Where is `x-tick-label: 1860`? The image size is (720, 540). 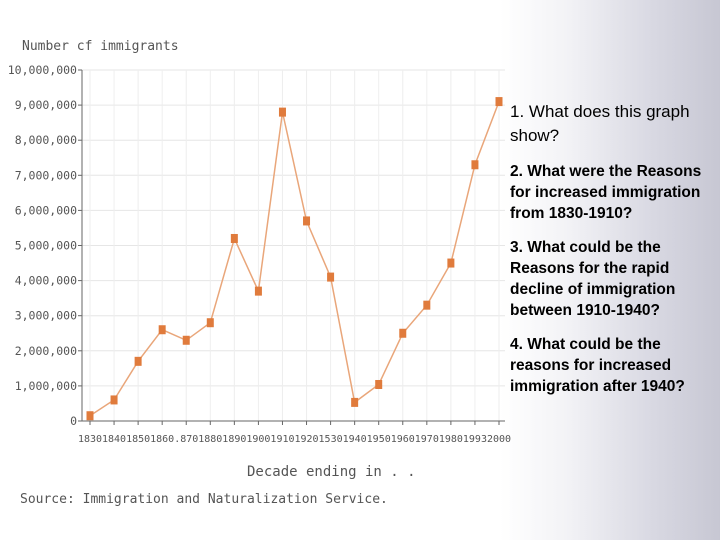
x-tick-label: 1860 is located at coordinates (162, 439).